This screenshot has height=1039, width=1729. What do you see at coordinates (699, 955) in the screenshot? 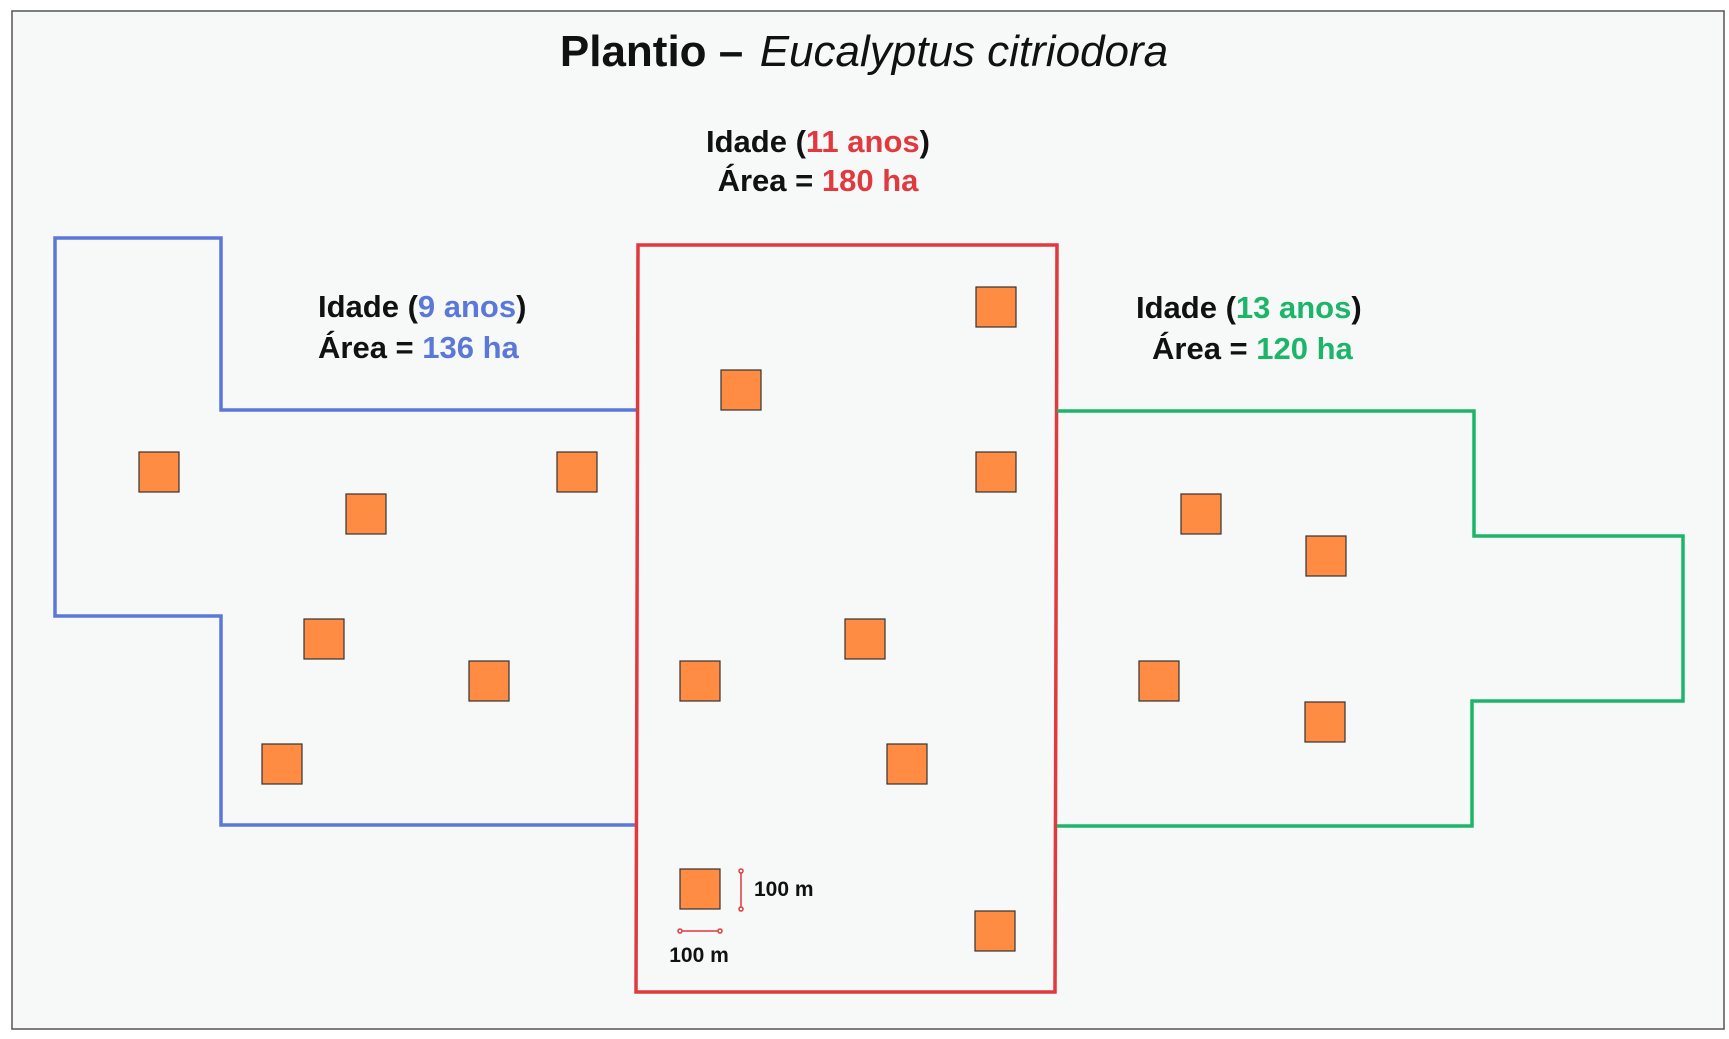
I see `scale-label-horizontal: 100 m` at bounding box center [699, 955].